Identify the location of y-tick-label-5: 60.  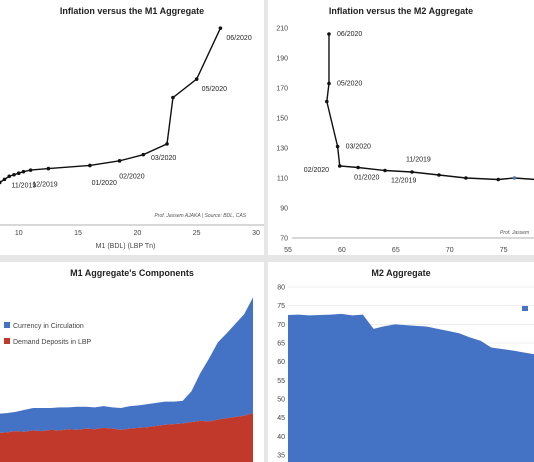
(281, 362).